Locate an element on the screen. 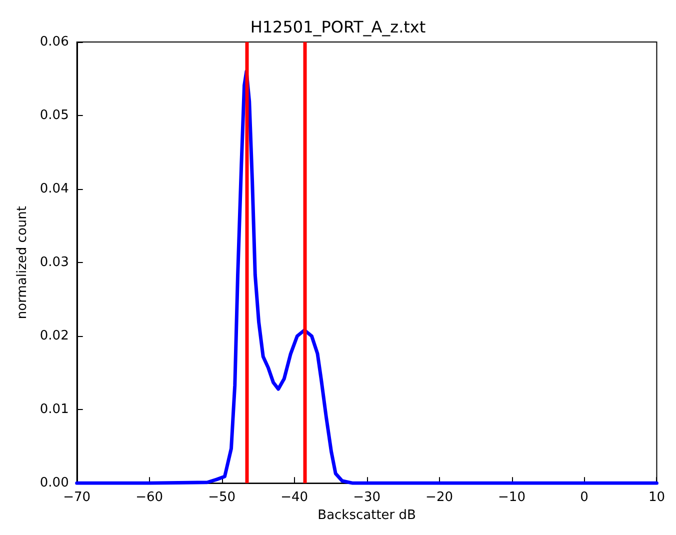 This screenshot has width=676, height=535. x-axis-title: Backscatter dB is located at coordinates (367, 515).